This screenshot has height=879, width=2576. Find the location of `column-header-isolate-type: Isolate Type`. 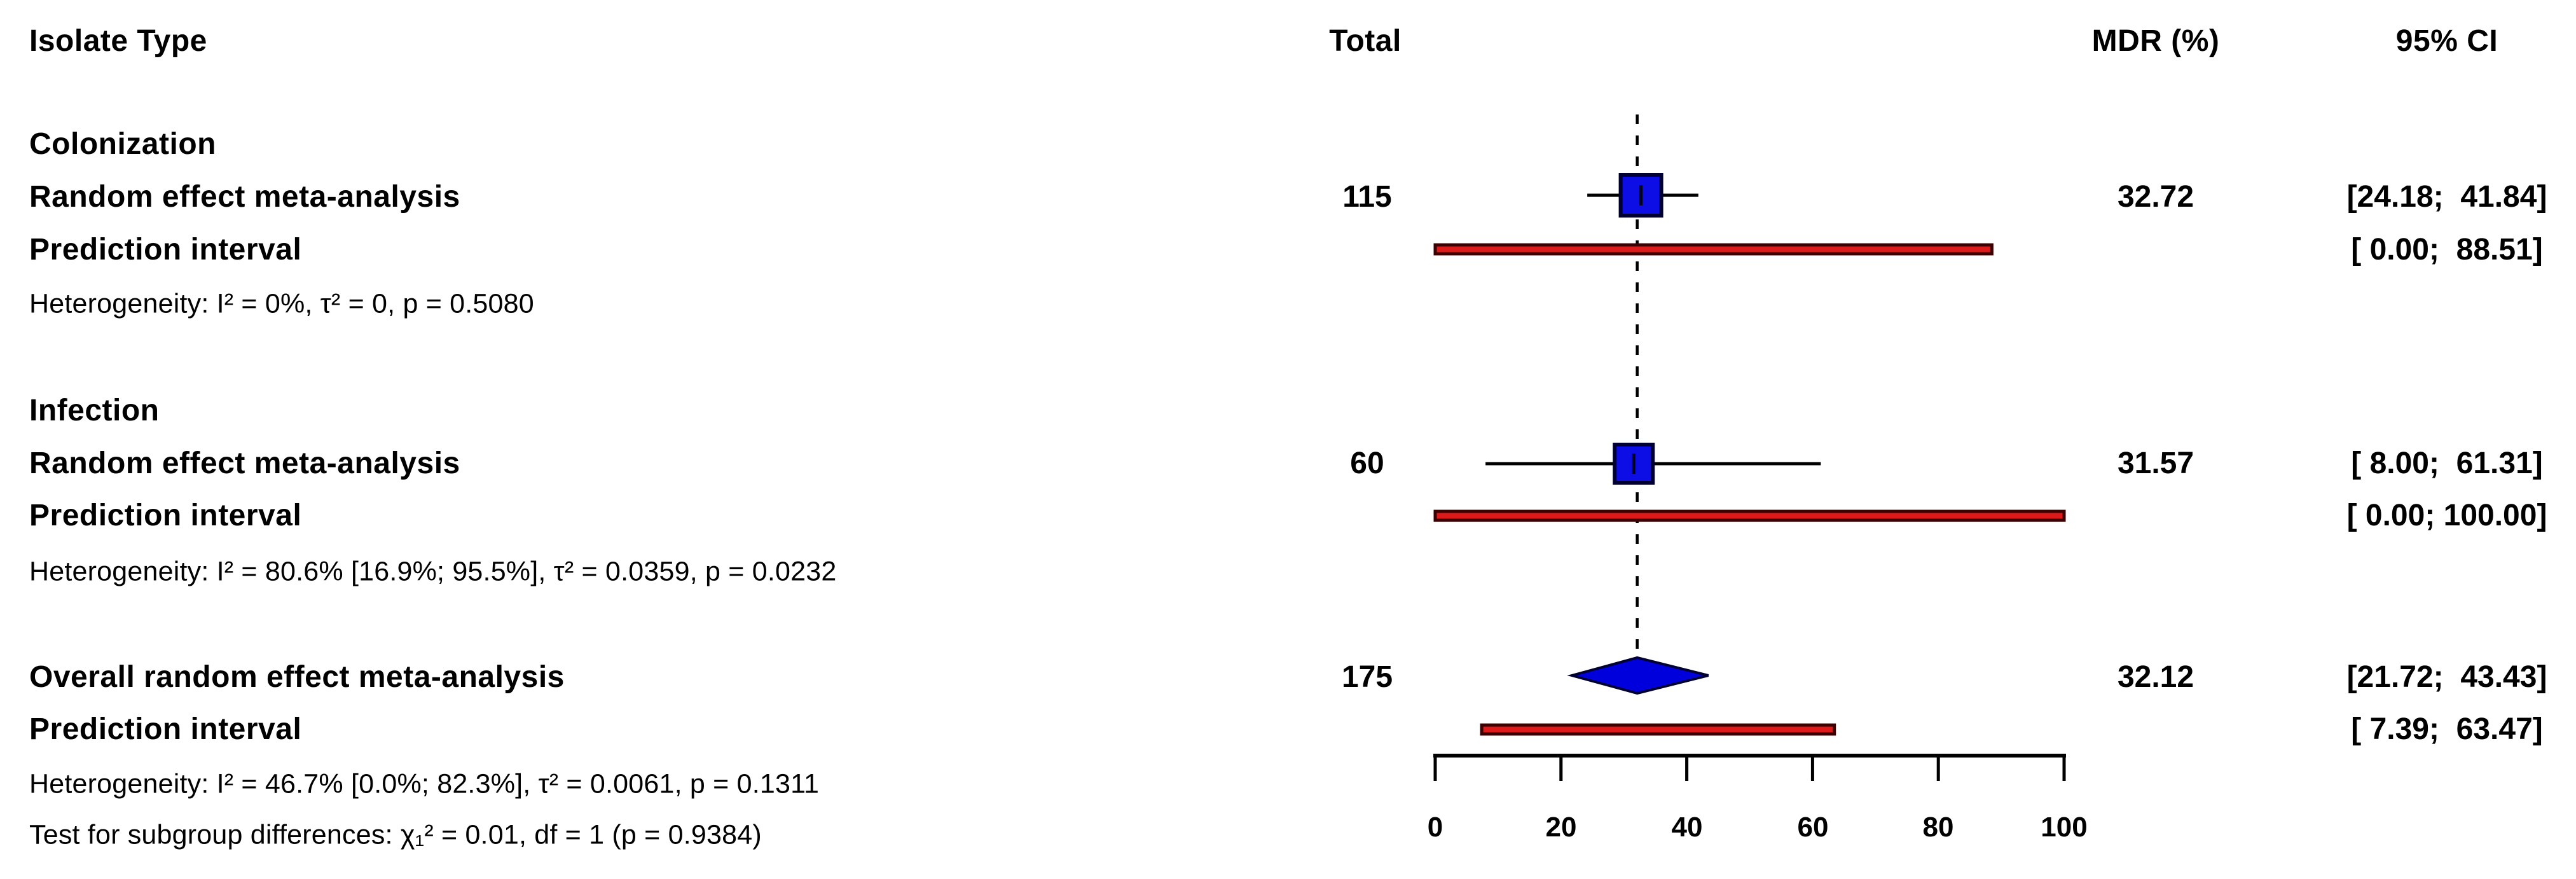

column-header-isolate-type: Isolate Type is located at coordinates (118, 41).